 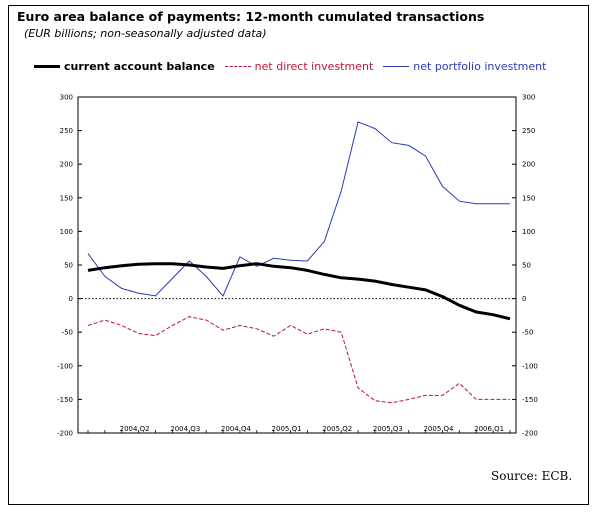 What do you see at coordinates (71, 299) in the screenshot?
I see `y-tick-label-left: 0` at bounding box center [71, 299].